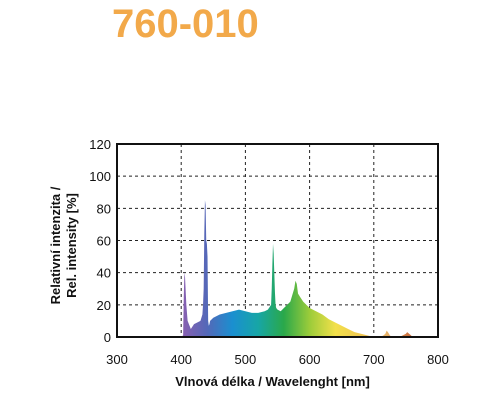 This screenshot has height=416, width=491. I want to click on y-axis-label-line1: Relativní intenzita /, so click(55, 245).